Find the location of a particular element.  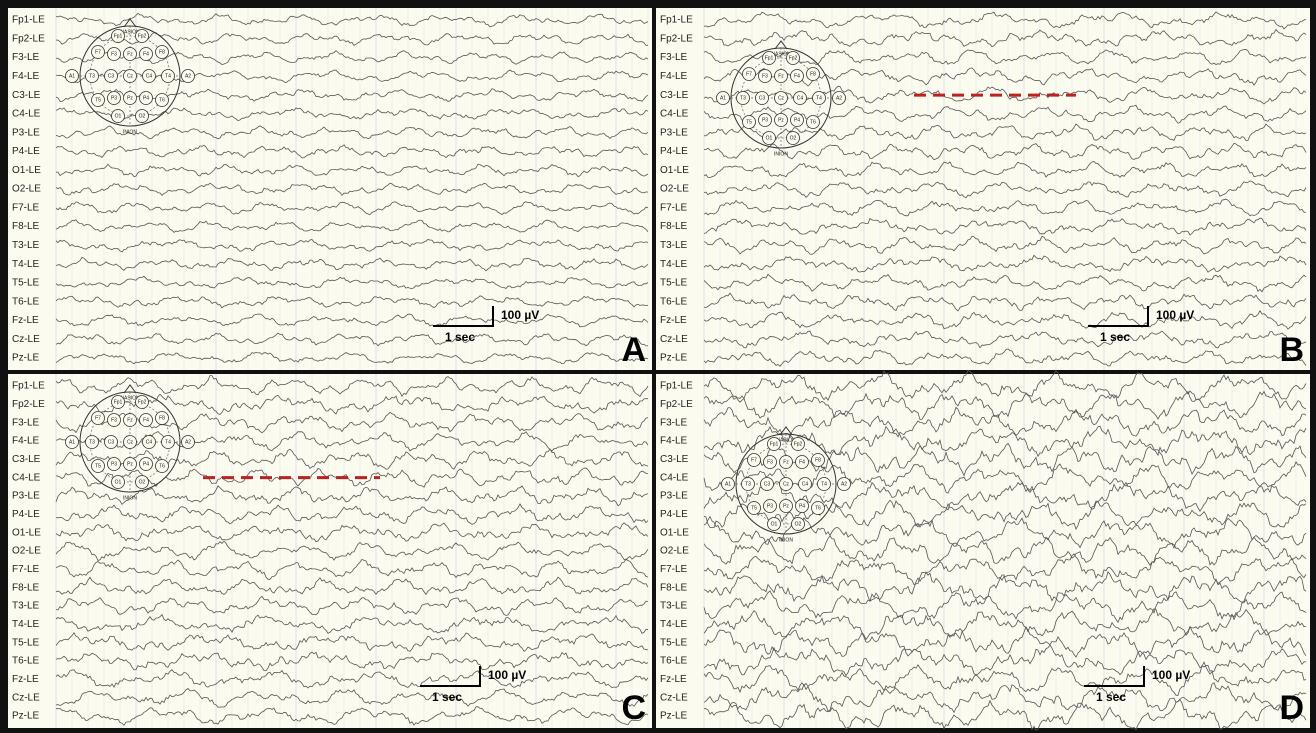

electrode-label: F3 is located at coordinates (114, 54).